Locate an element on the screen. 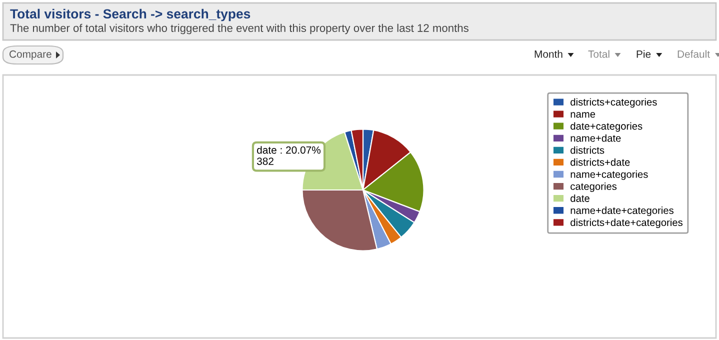 The image size is (719, 340). legend-label: categories is located at coordinates (593, 187).